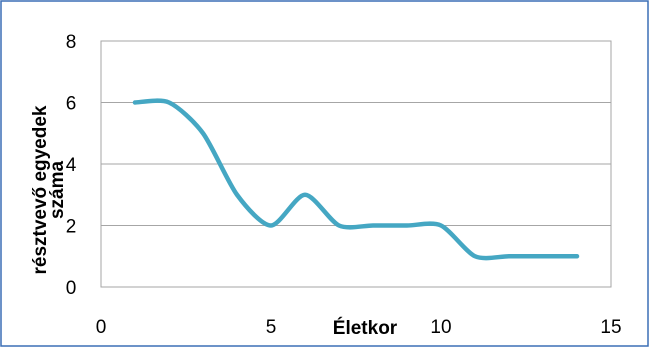 The height and width of the screenshot is (352, 649). What do you see at coordinates (365, 328) in the screenshot?
I see `x-axis-label: Életkor` at bounding box center [365, 328].